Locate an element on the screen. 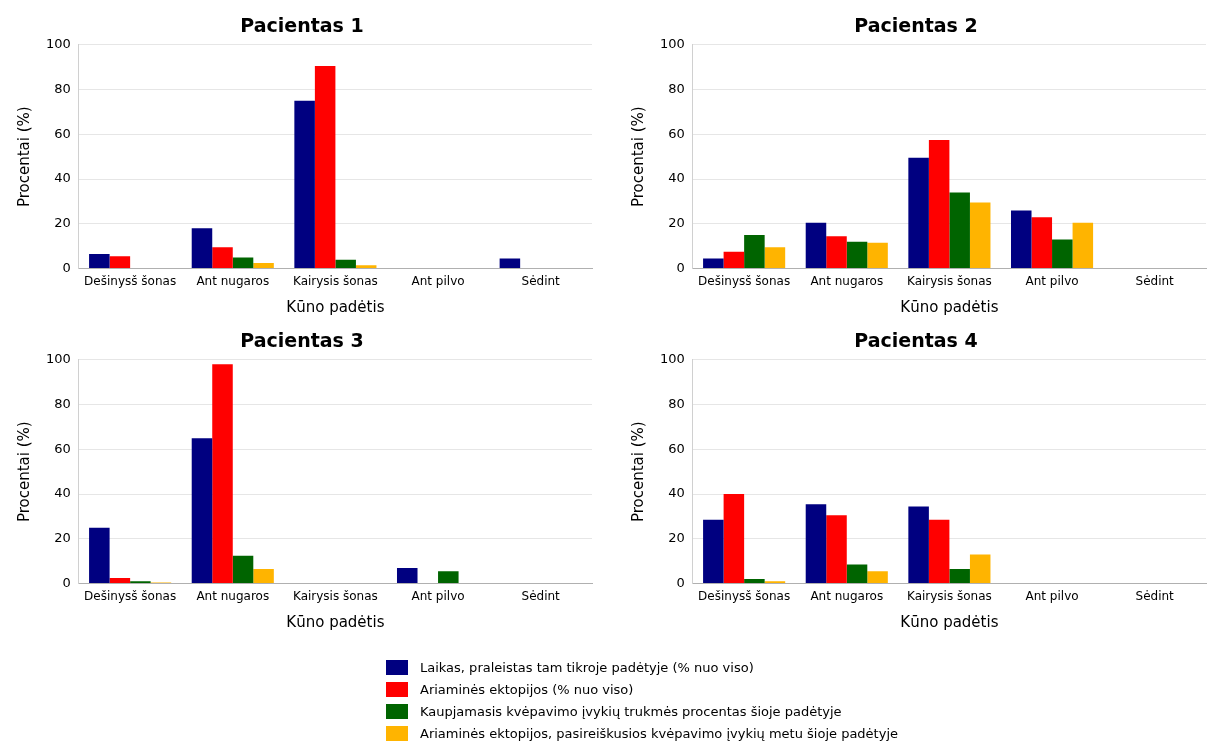 The width and height of the screenshot is (1230, 751). legend-label: Kaupjamasis kvėpavimo įvykių trukmės procentas šioje padėtyje is located at coordinates (631, 711).